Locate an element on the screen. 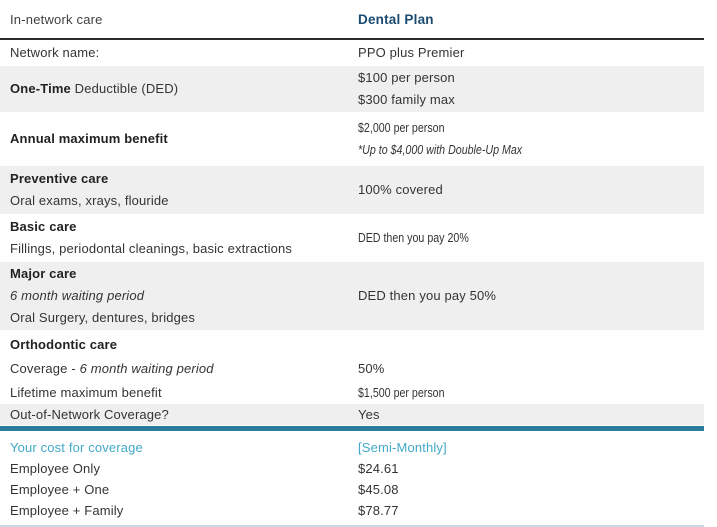 The image size is (717, 527). text-line: One-Time Deductible (DED) is located at coordinates (94, 88).